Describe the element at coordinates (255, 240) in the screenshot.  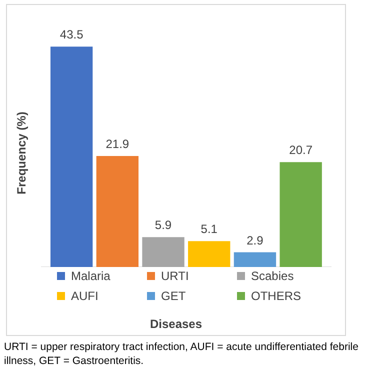
I see `data-label: 2.9` at that location.